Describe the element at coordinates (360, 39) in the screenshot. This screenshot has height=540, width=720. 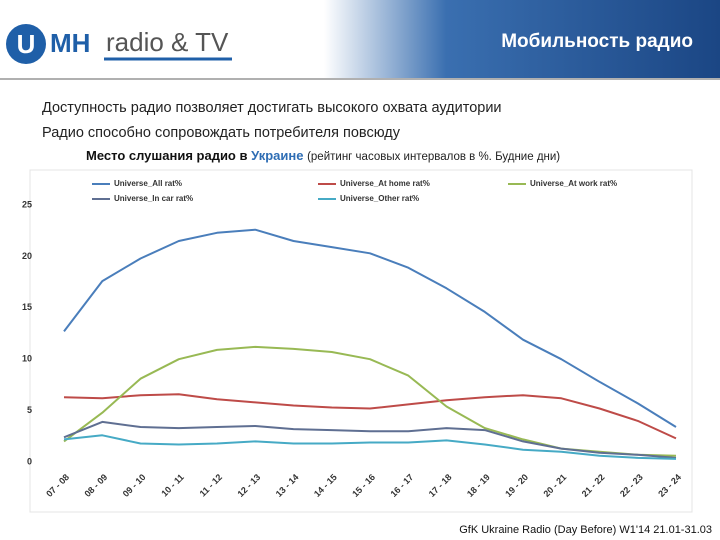
I see `header-band` at that location.